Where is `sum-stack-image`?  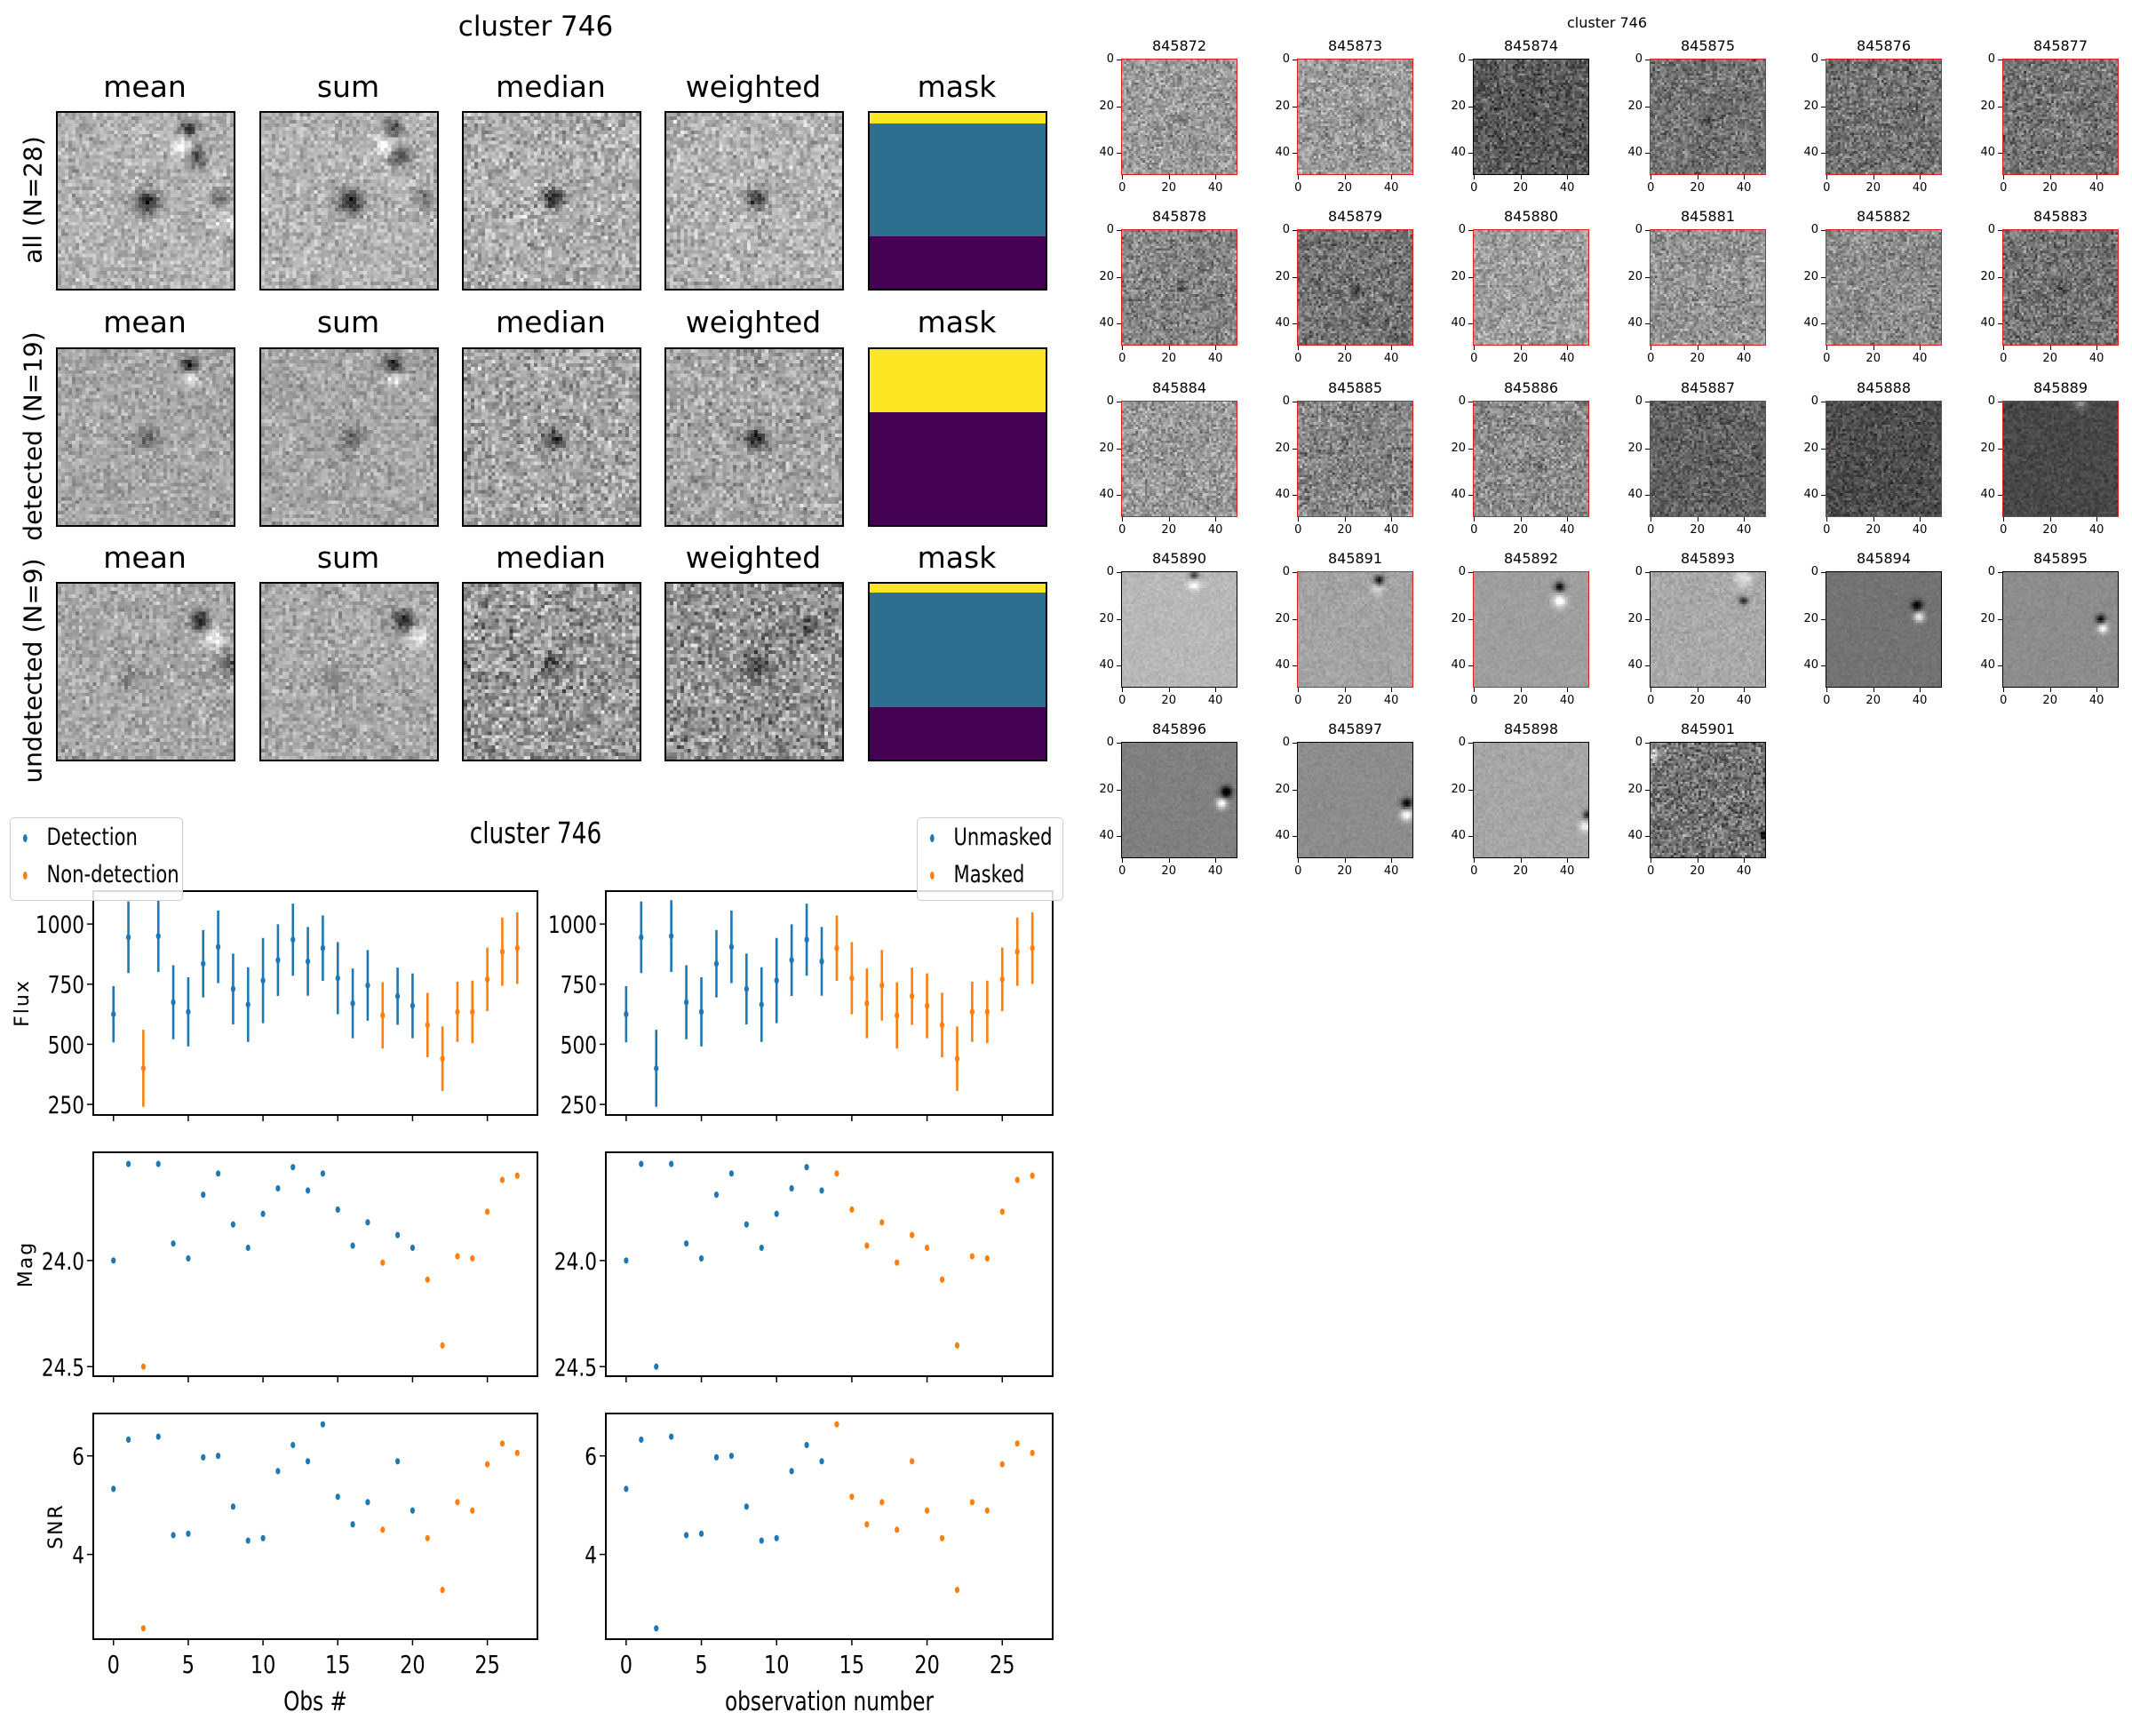
sum-stack-image is located at coordinates (349, 671).